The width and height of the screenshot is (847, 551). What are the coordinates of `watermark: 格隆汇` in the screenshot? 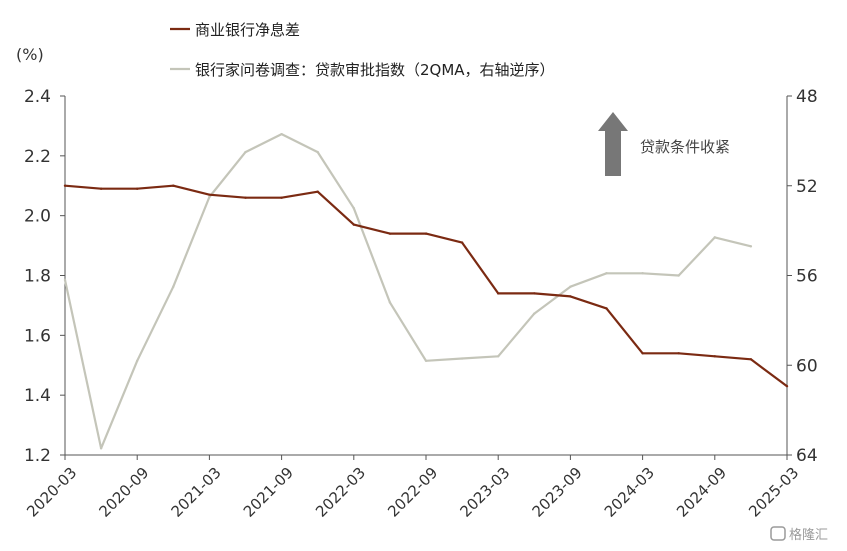 It's located at (799, 534).